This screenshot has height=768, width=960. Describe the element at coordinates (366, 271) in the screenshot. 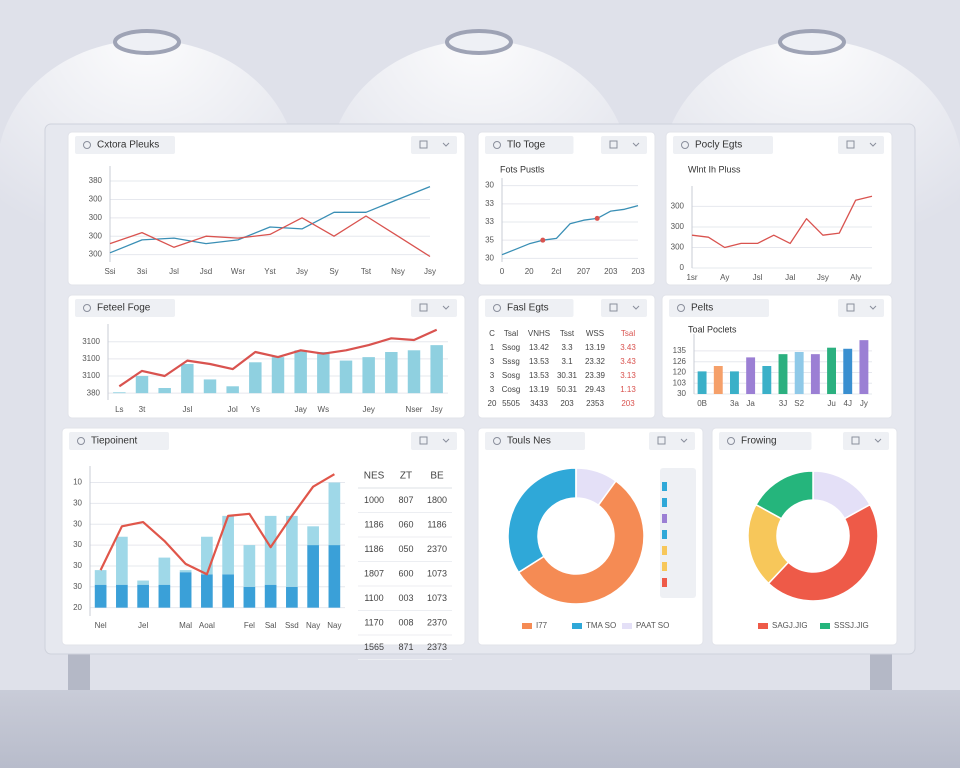

I see `x-tick-label: Tst` at that location.